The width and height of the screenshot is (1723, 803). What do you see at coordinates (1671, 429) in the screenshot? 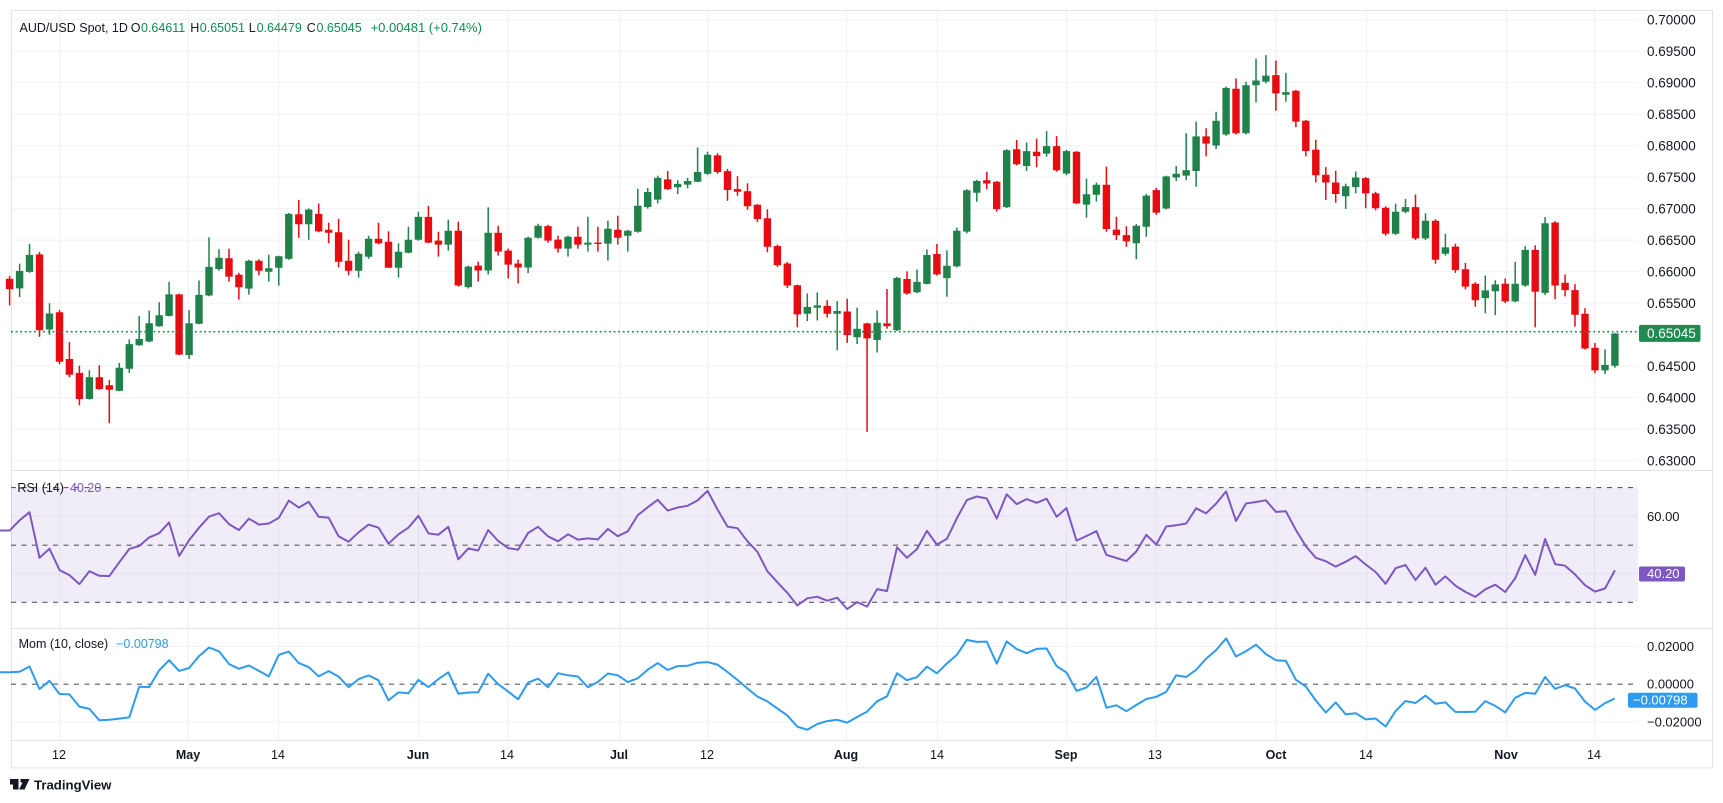
I see `svg-text: 0.63500` at bounding box center [1671, 429].